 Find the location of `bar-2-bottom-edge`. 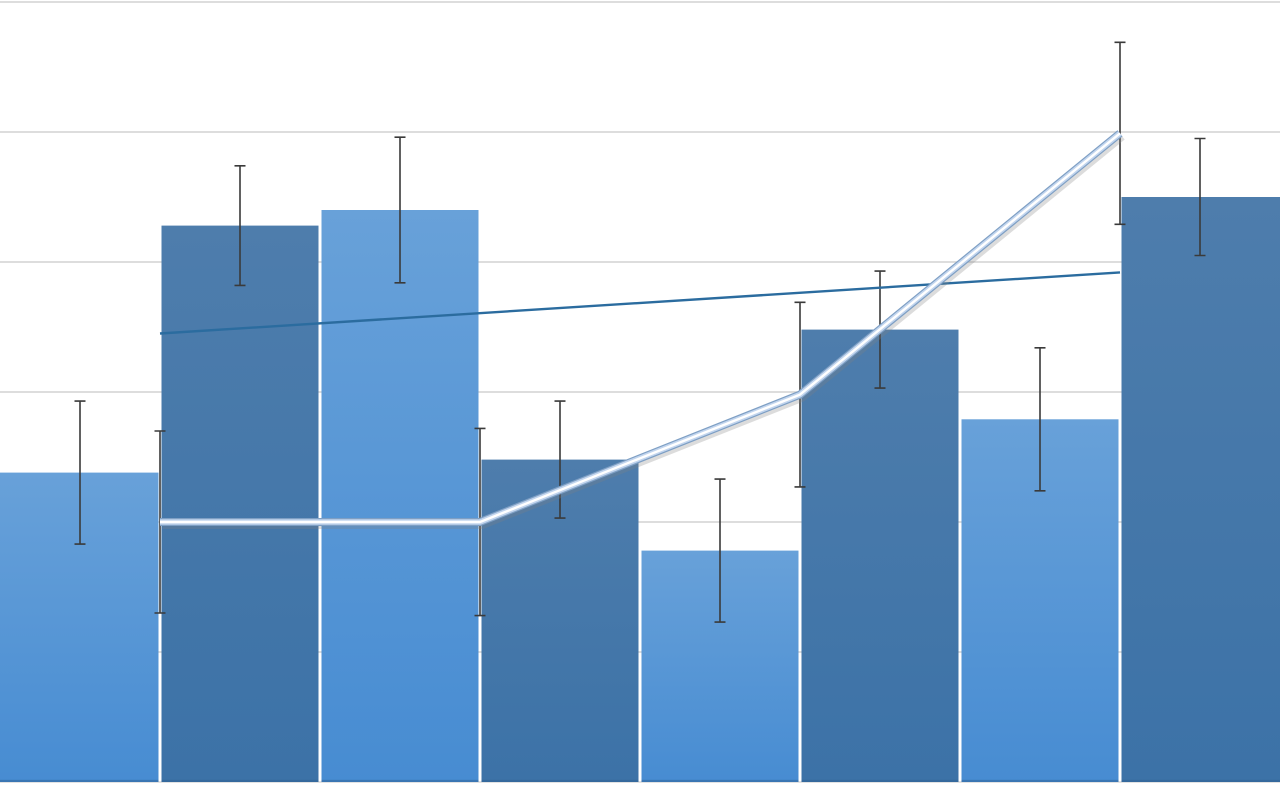

bar-2-bottom-edge is located at coordinates (240, 780).